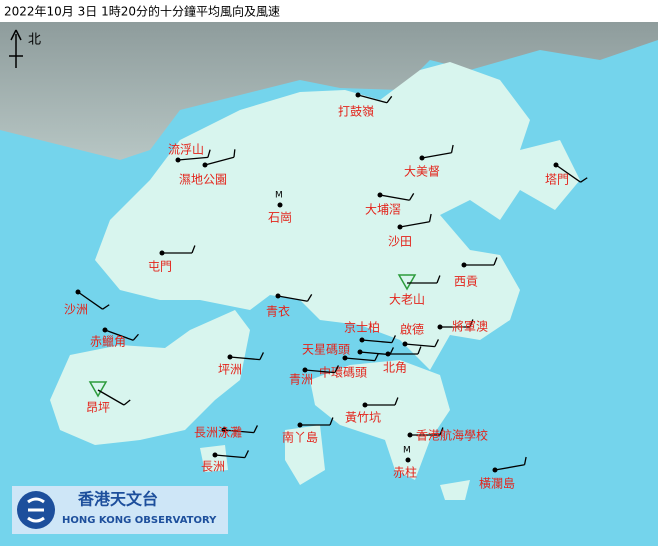 This screenshot has height=550, width=658. I want to click on station-label: 黃竹坑, so click(363, 417).